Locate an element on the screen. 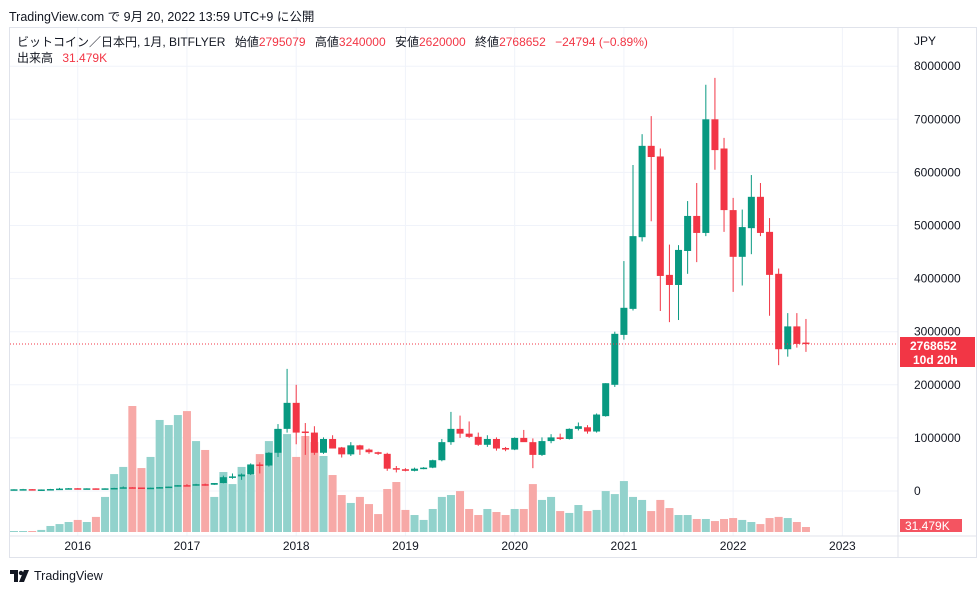  tradingview-logo: TradingView is located at coordinates (56, 576).